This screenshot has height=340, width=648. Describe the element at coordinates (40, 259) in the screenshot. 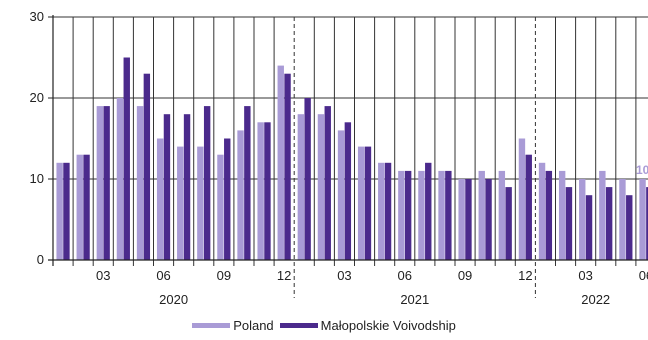

I see `y-tick-label: 0` at that location.